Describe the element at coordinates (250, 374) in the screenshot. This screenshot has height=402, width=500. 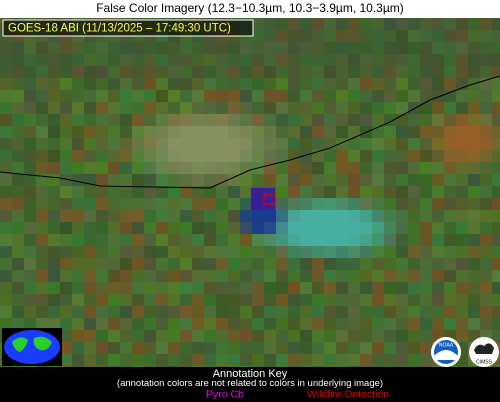
I see `key-title: Annotation Key` at that location.